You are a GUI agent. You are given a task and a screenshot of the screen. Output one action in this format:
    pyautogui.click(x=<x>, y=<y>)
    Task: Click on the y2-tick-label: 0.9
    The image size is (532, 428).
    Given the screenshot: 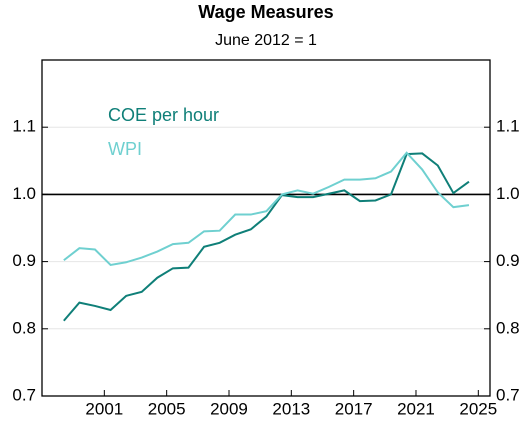 What is the action you would take?
    pyautogui.click(x=508, y=260)
    